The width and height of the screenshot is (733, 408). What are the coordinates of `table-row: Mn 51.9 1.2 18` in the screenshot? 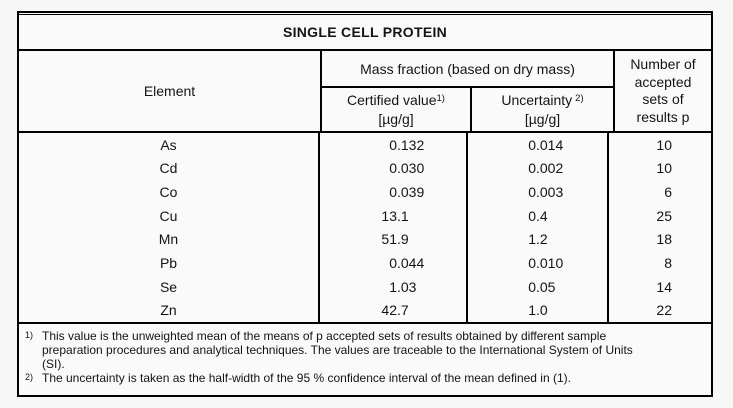 It's located at (365, 239).